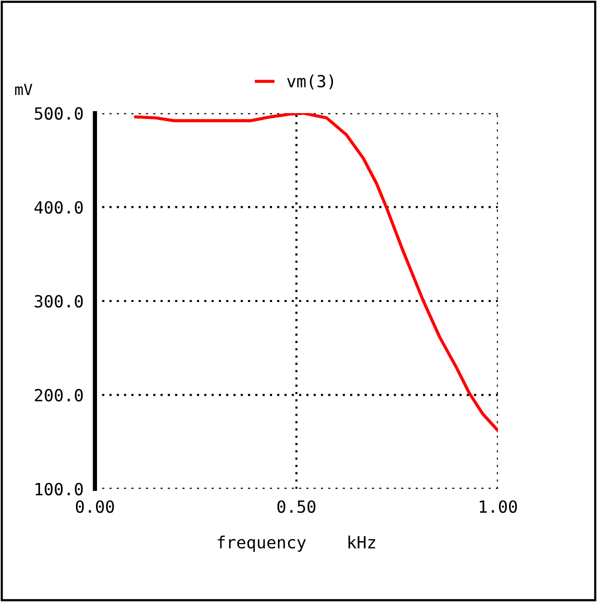 This screenshot has height=602, width=597. Describe the element at coordinates (58, 207) in the screenshot. I see `y-tick-label: 400.0` at that location.